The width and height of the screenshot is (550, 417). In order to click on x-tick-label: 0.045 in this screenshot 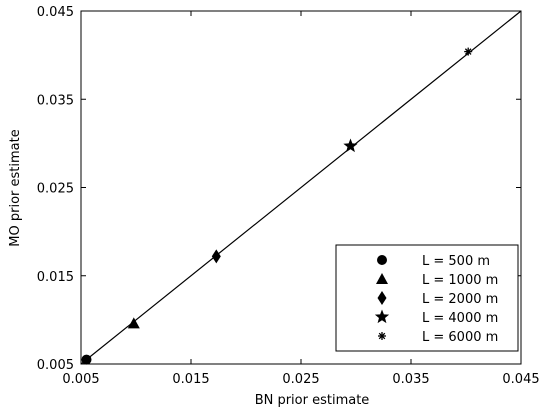, I will do `click(520, 379)`.